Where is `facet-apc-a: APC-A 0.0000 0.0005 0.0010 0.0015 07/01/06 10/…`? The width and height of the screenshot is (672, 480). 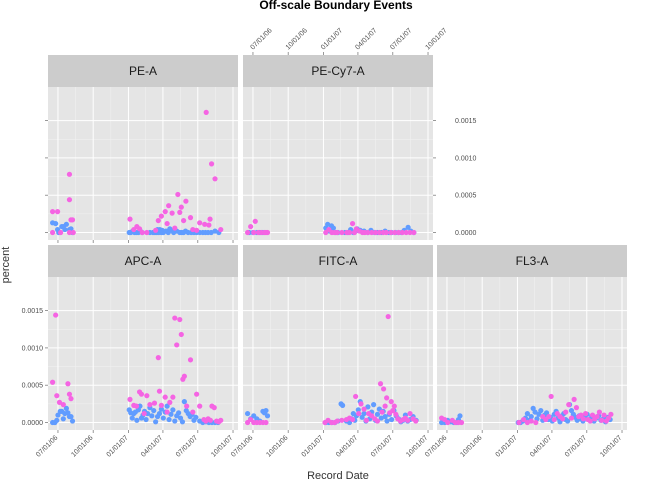 facet-apc-a: APC-A 0.0000 0.0005 0.0010 0.0015 07/01/06 10/… is located at coordinates (130, 352).